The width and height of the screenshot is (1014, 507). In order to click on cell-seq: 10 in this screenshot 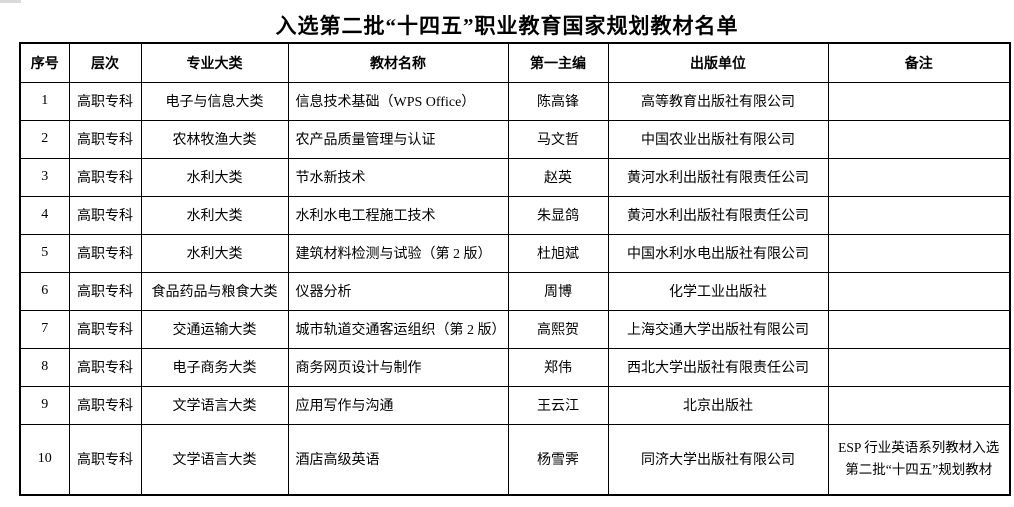, I will do `click(44, 459)`.